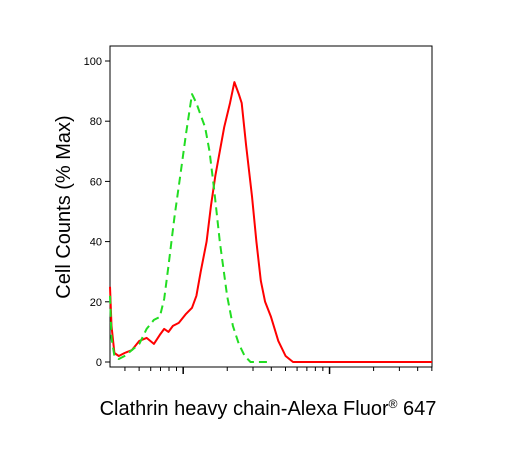 This screenshot has width=527, height=451. Describe the element at coordinates (99, 363) in the screenshot. I see `y-tick-label: 0` at that location.